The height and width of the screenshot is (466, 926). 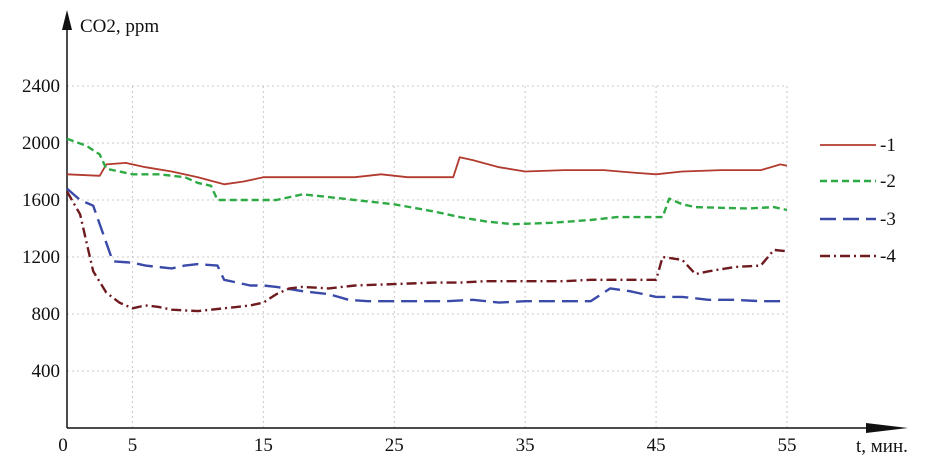 What do you see at coordinates (858, 201) in the screenshot?
I see `legend: -1 -2 -3 -4` at bounding box center [858, 201].